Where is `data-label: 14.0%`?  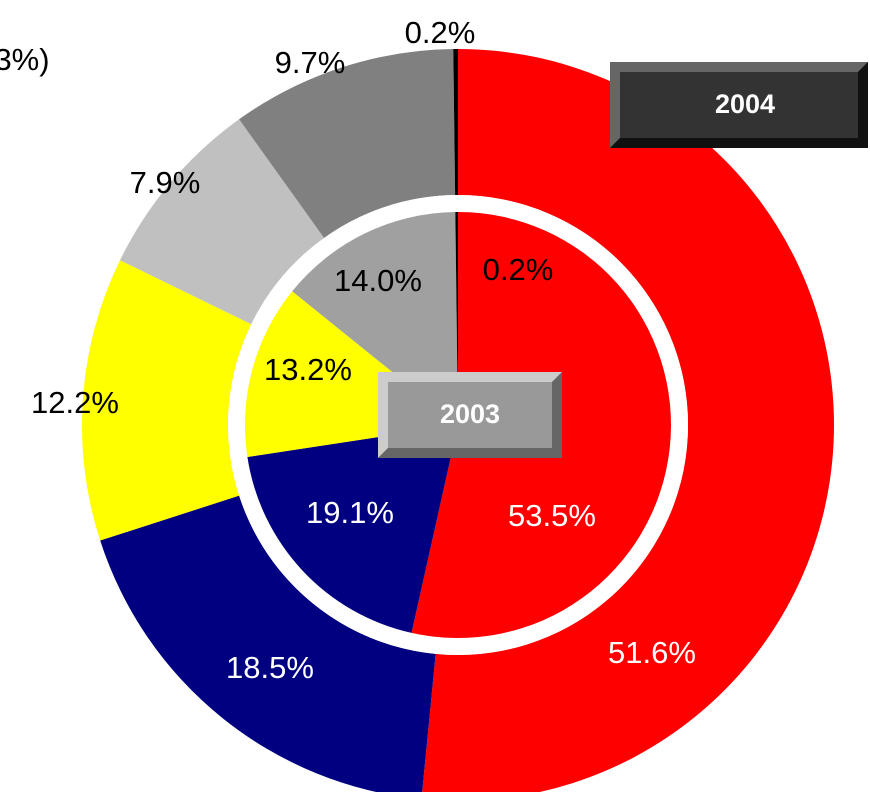
data-label: 14.0% is located at coordinates (378, 280).